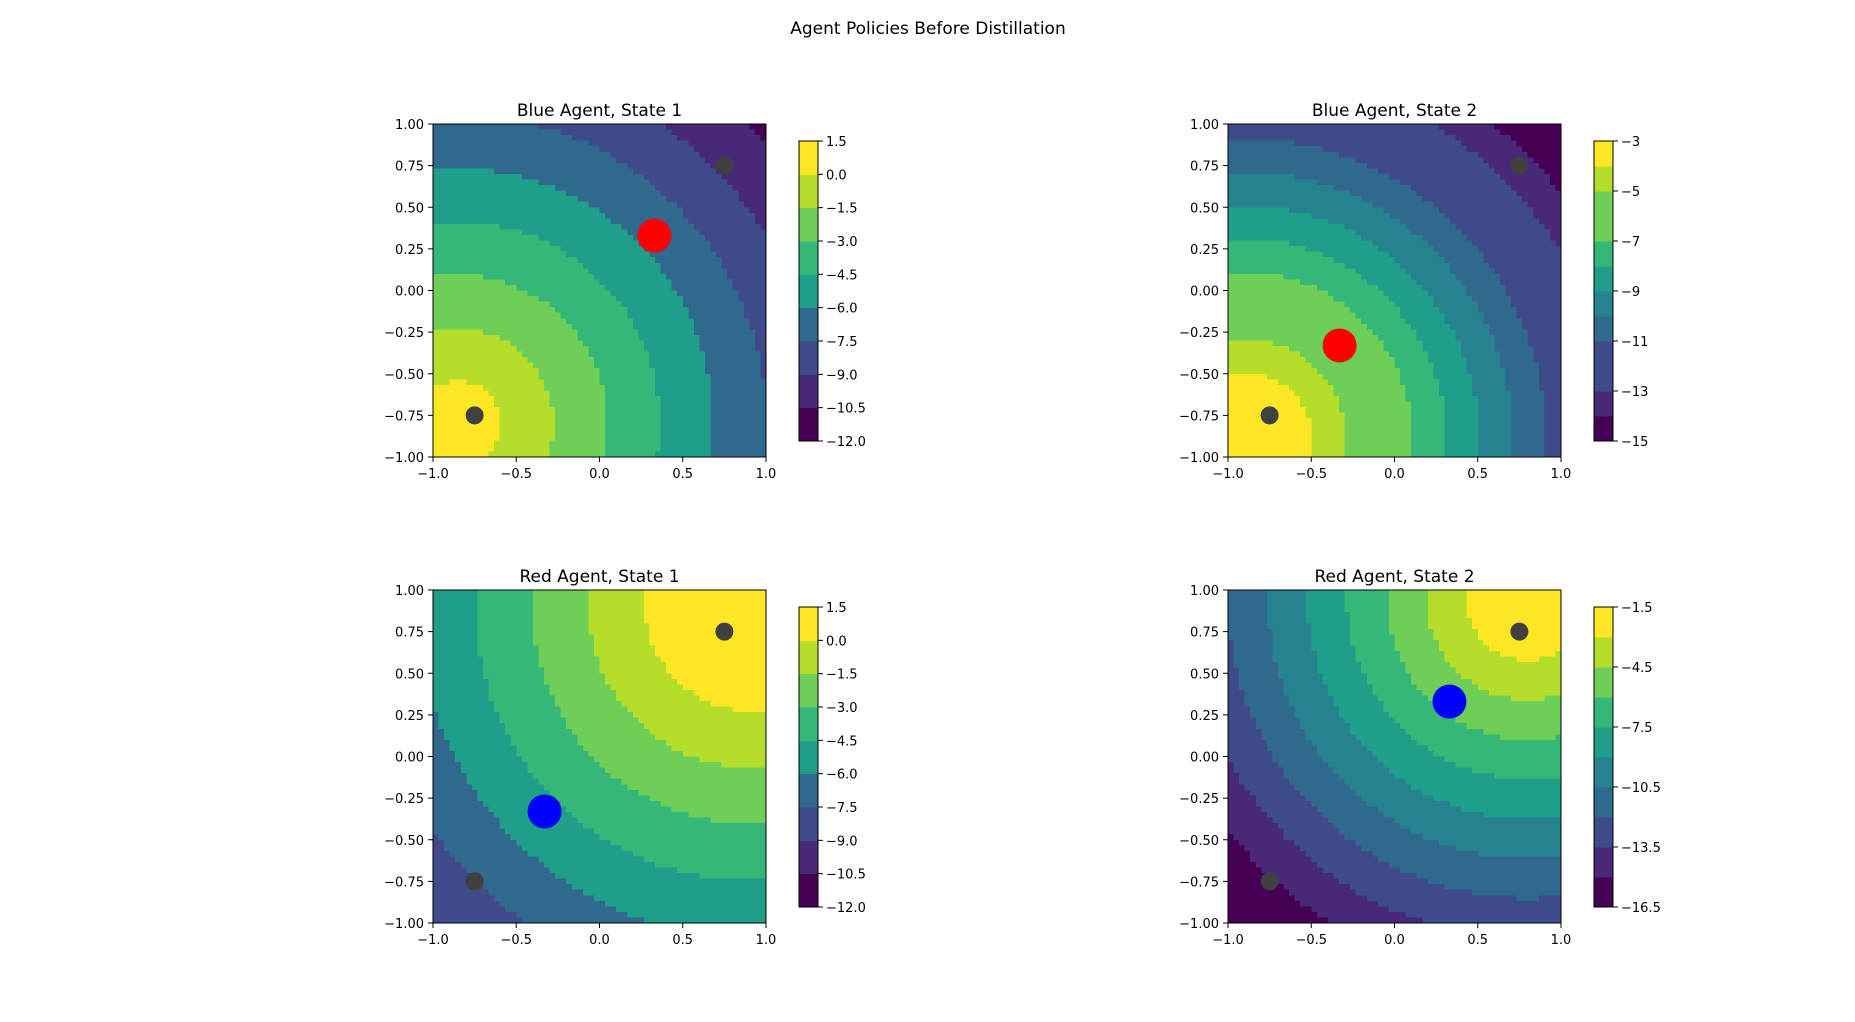  I want to click on colorbar-tick-label: −15, so click(1634, 442).